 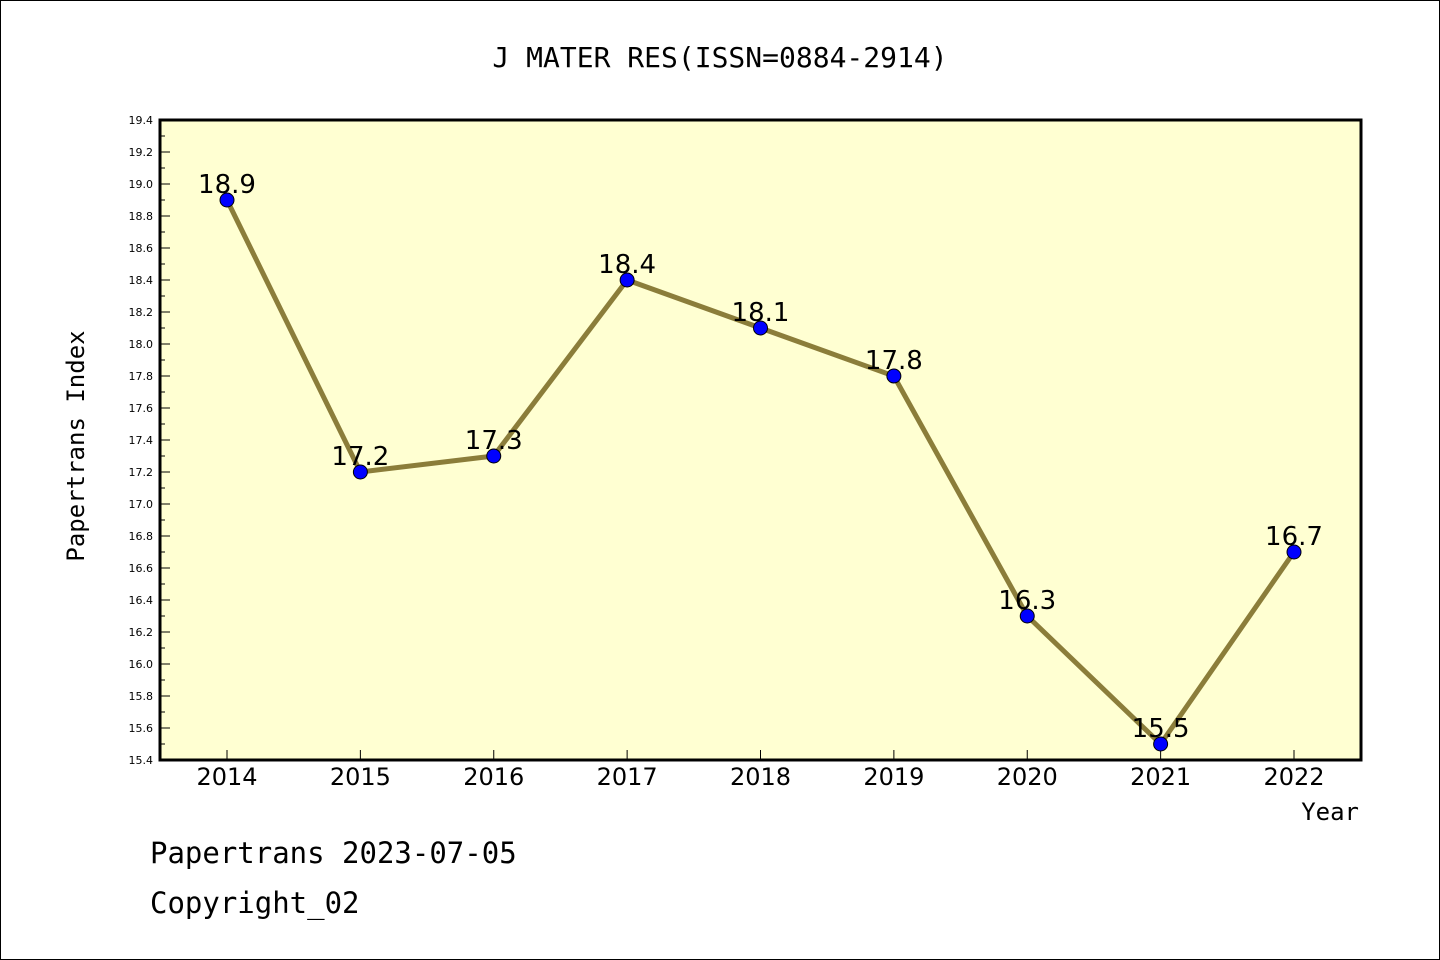 I want to click on x-axis: 2014 2015 2016 2017 2018 2019 2020 2021 2022, so click(x=760, y=770).